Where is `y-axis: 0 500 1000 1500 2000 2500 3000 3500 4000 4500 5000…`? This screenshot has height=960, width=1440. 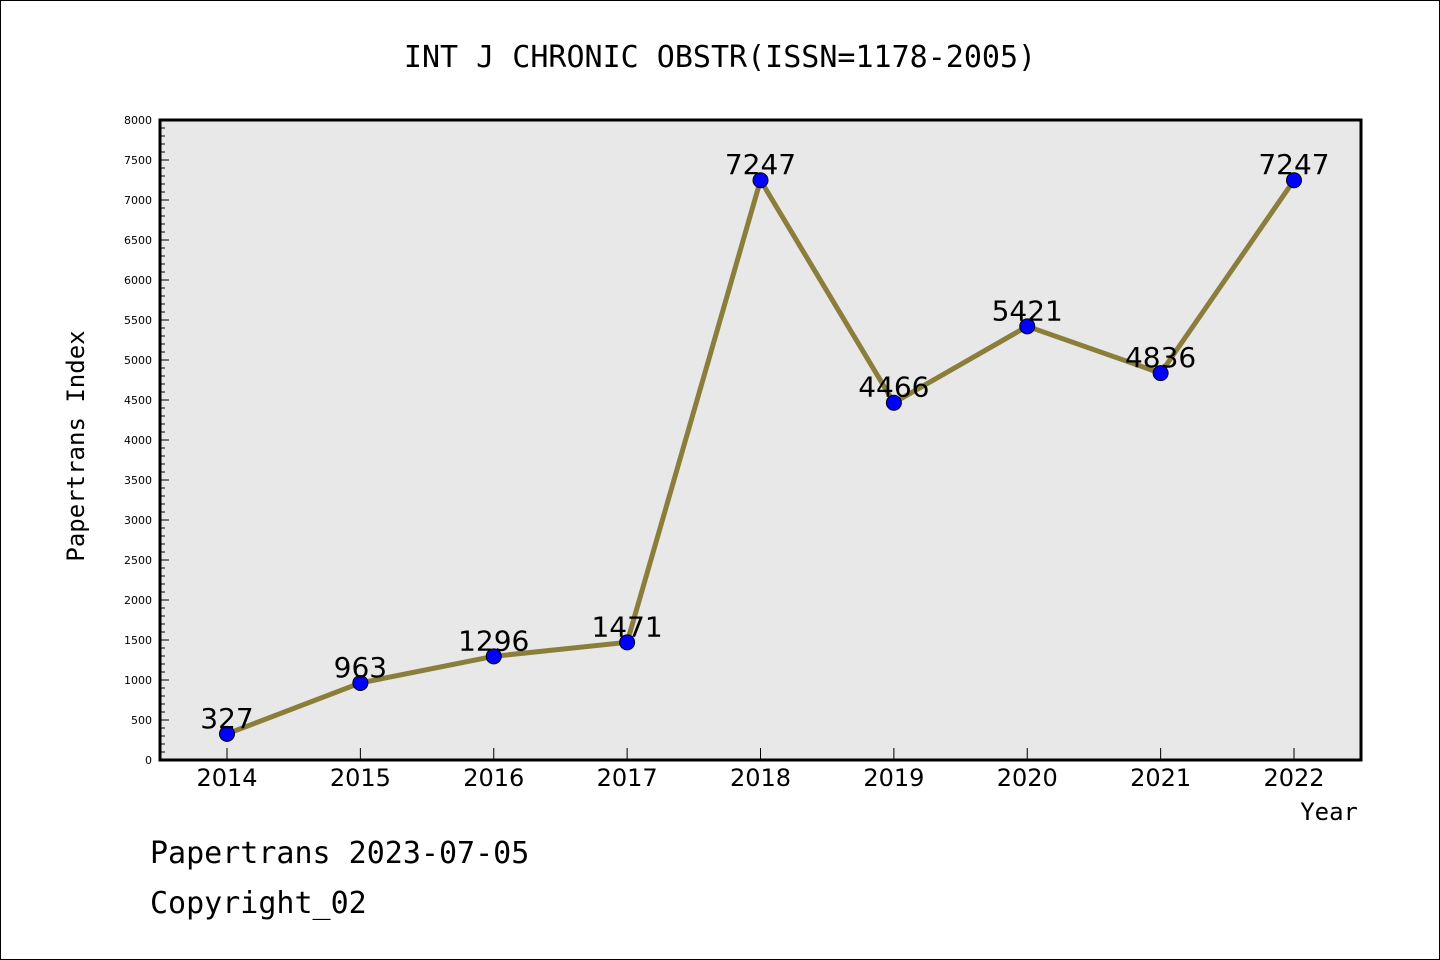 y-axis: 0 500 1000 1500 2000 2500 3000 3500 4000 4500 5000… is located at coordinates (146, 440).